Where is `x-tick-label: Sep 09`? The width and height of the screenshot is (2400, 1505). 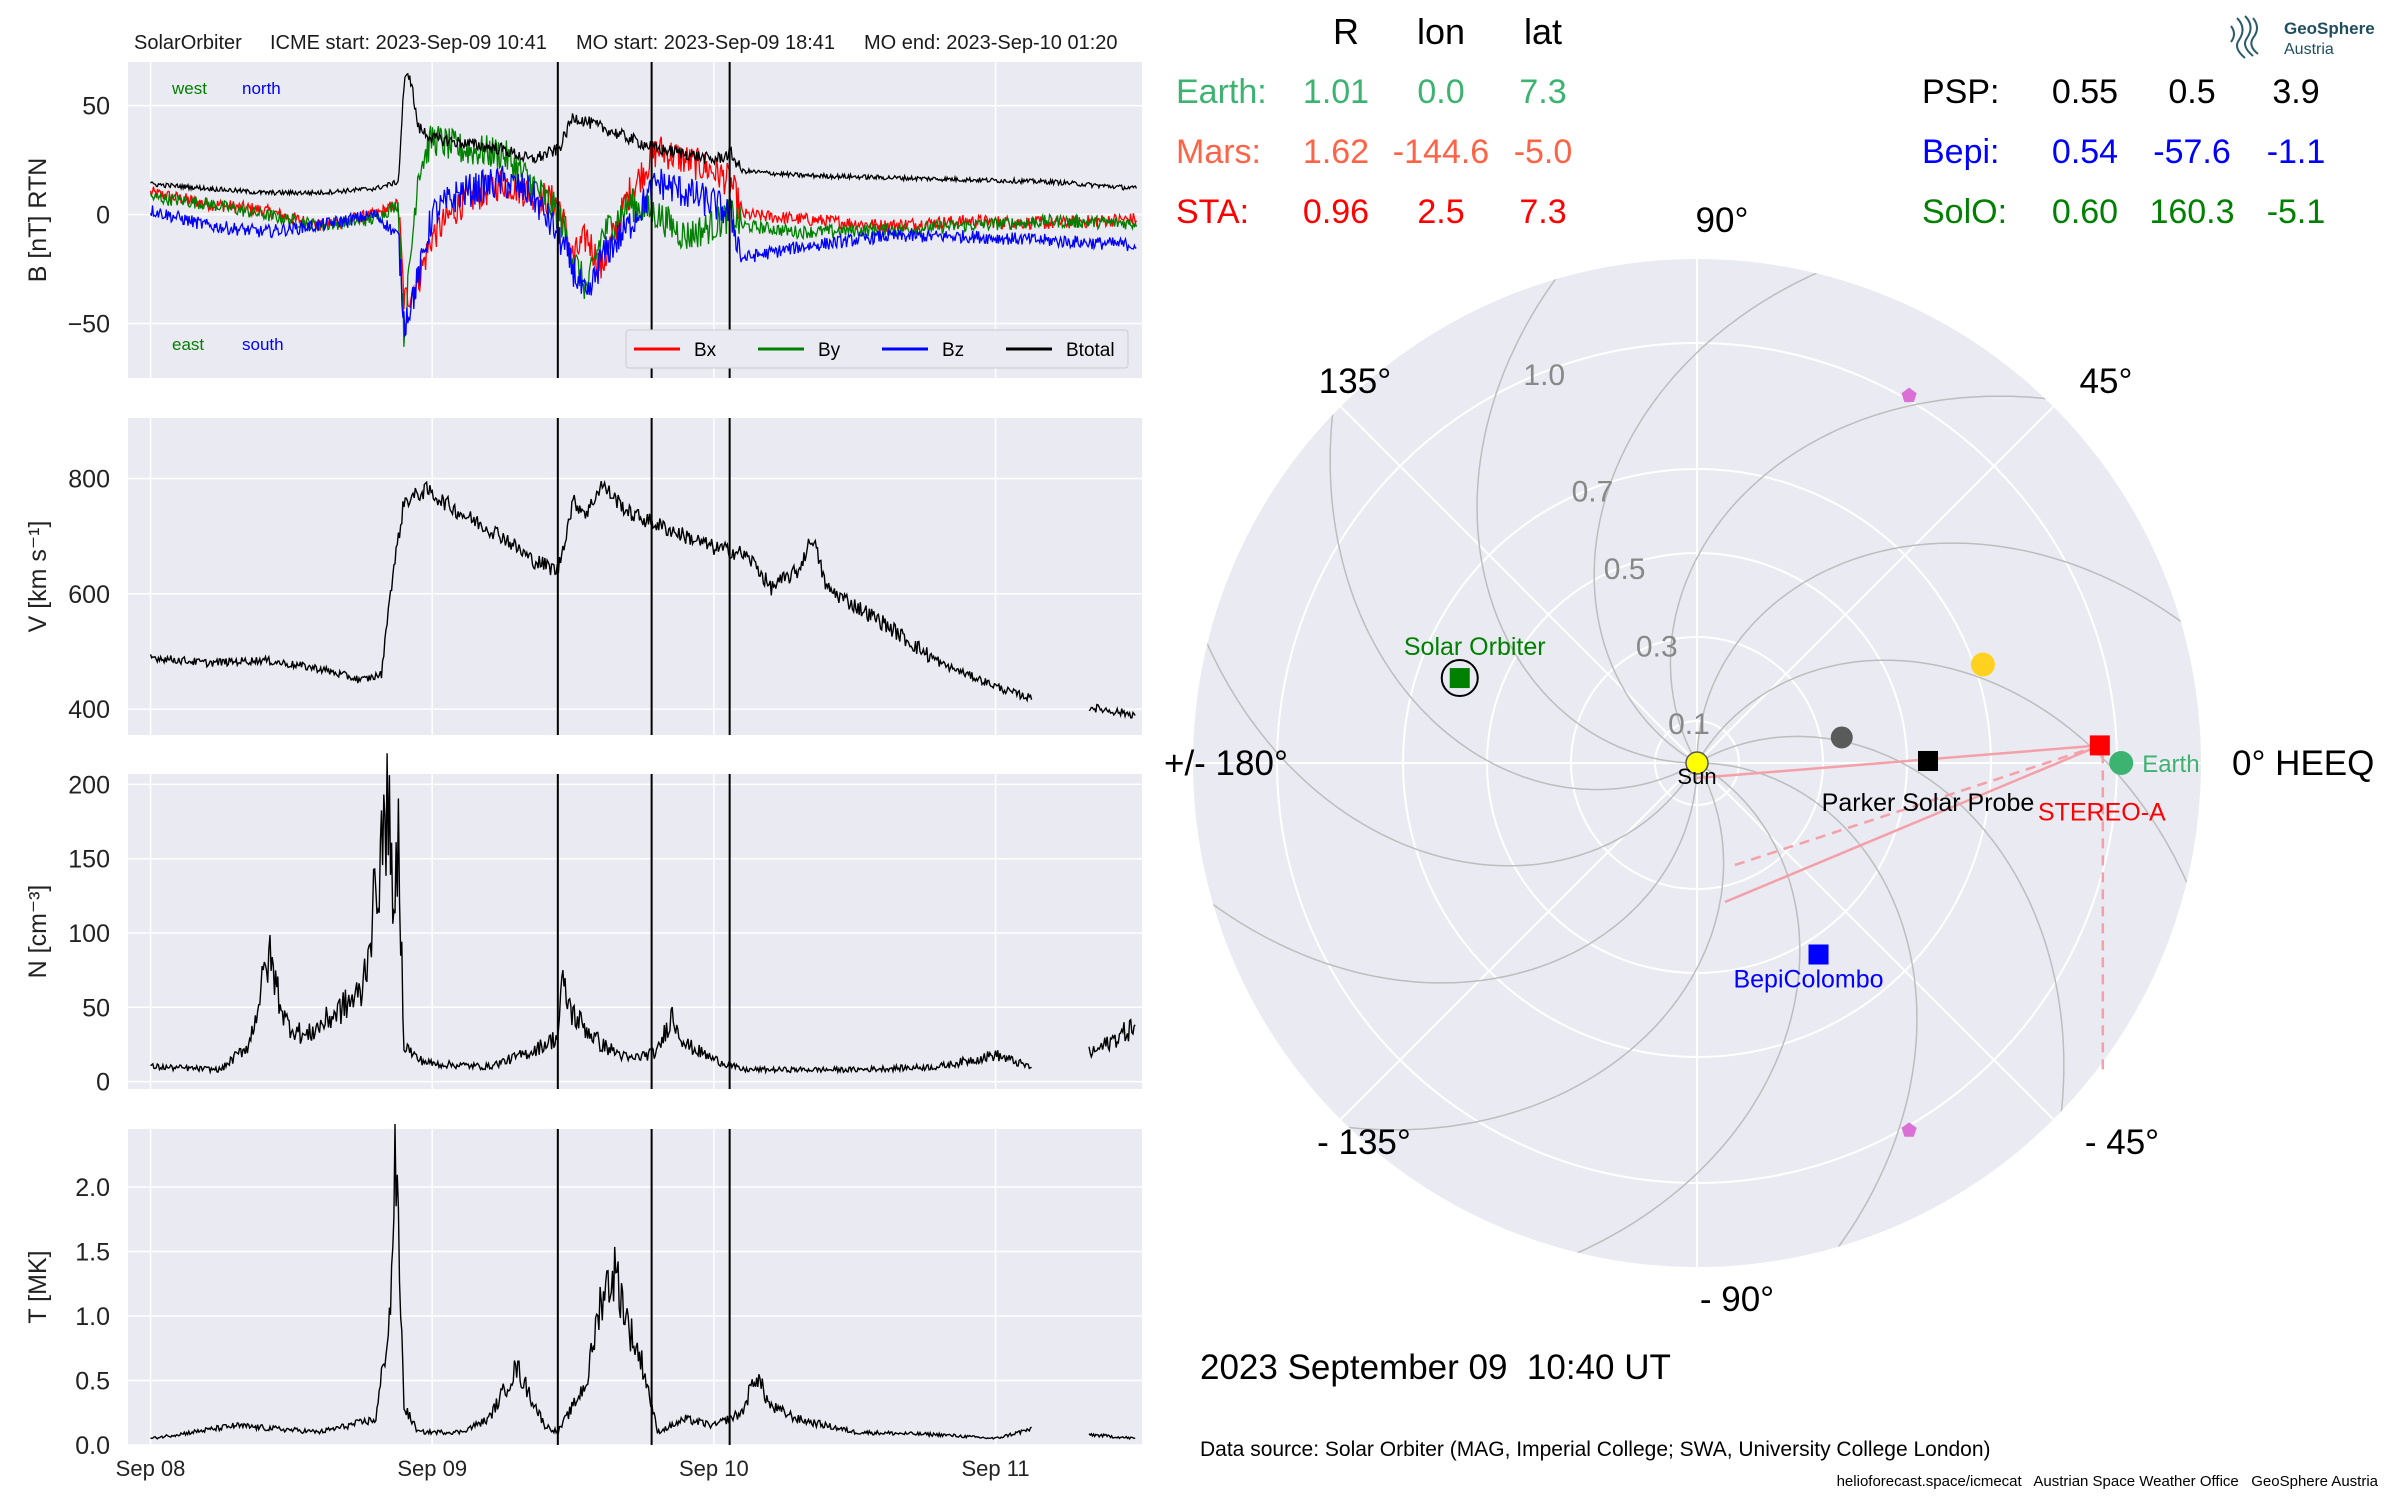 x-tick-label: Sep 09 is located at coordinates (432, 1468).